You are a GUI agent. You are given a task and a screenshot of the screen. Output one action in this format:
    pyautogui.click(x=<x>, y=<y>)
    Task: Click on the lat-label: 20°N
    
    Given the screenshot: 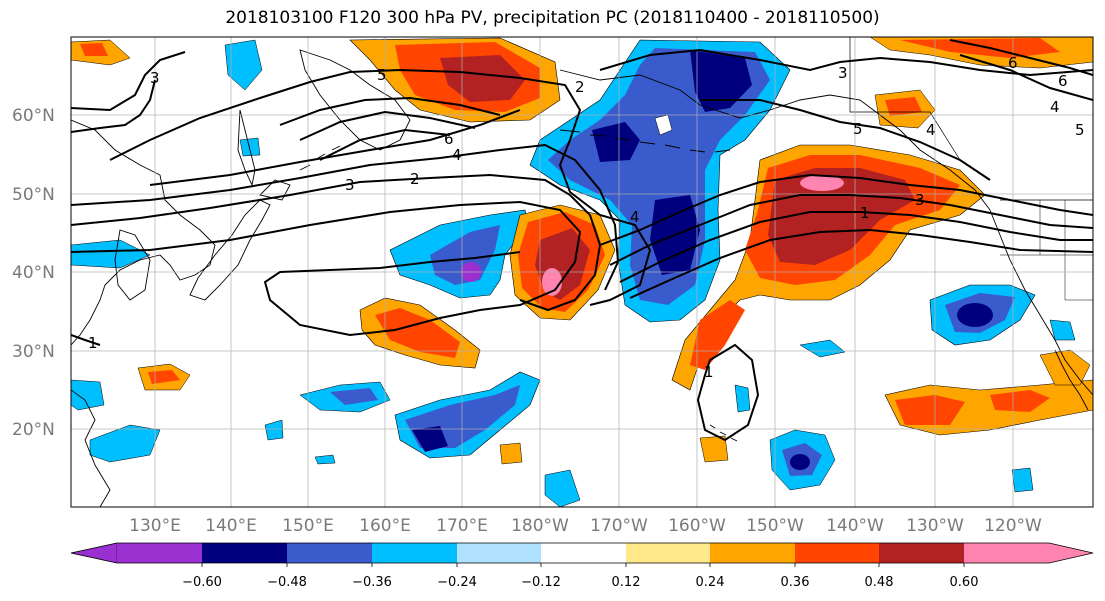 What is the action you would take?
    pyautogui.click(x=33, y=430)
    